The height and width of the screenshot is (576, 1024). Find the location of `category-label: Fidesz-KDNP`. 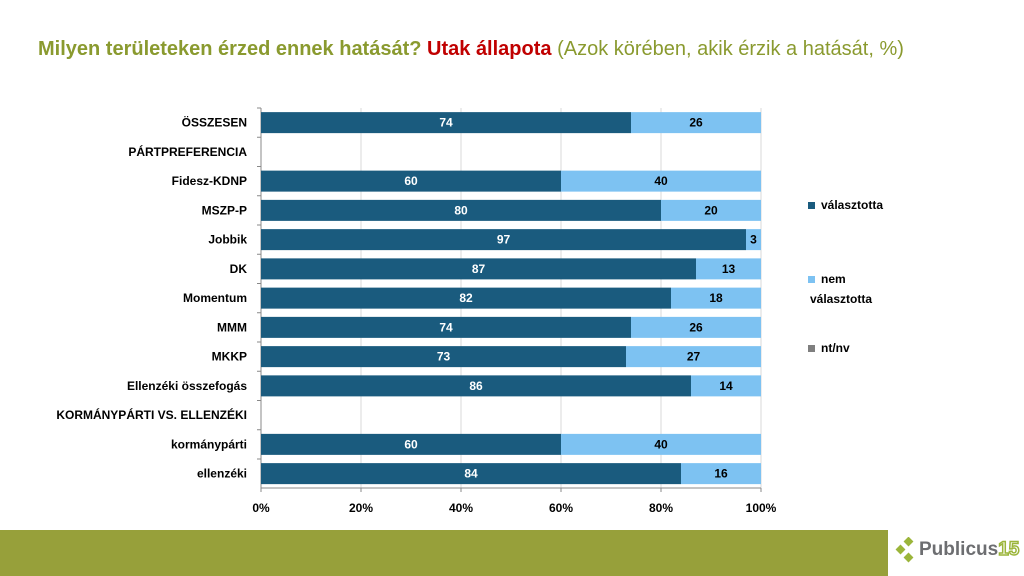

category-label: Fidesz-KDNP is located at coordinates (209, 181).